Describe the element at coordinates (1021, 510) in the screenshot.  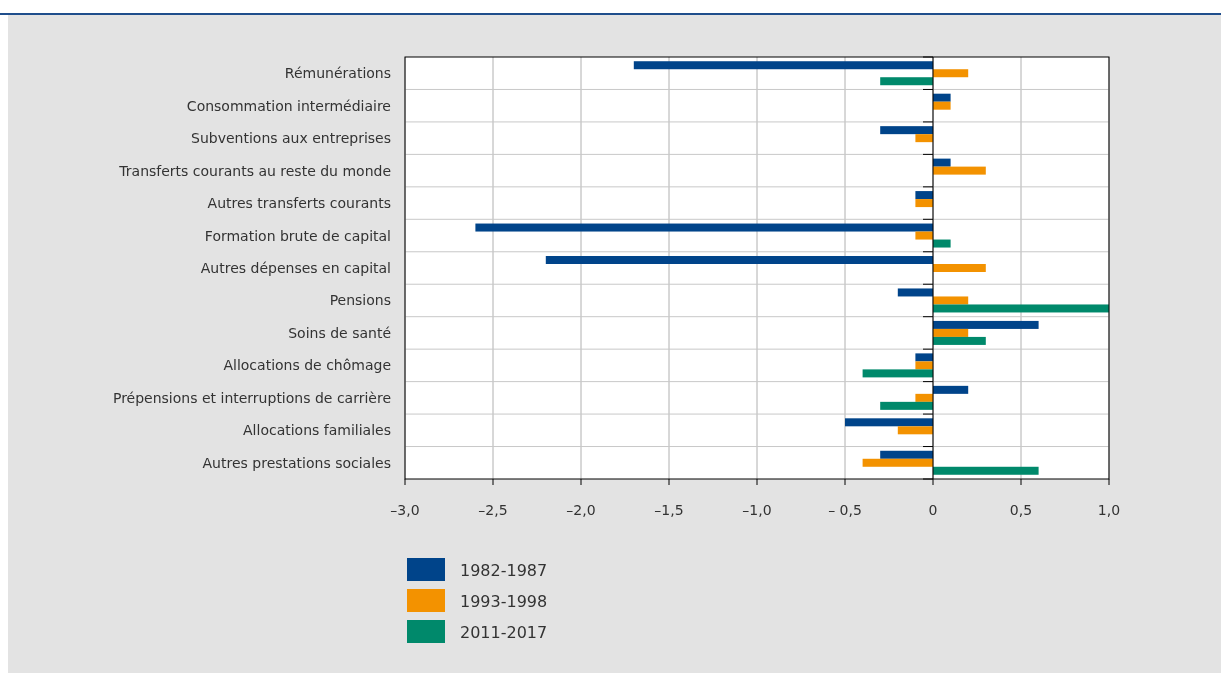
I see `x-tick-label: 0,5` at that location.